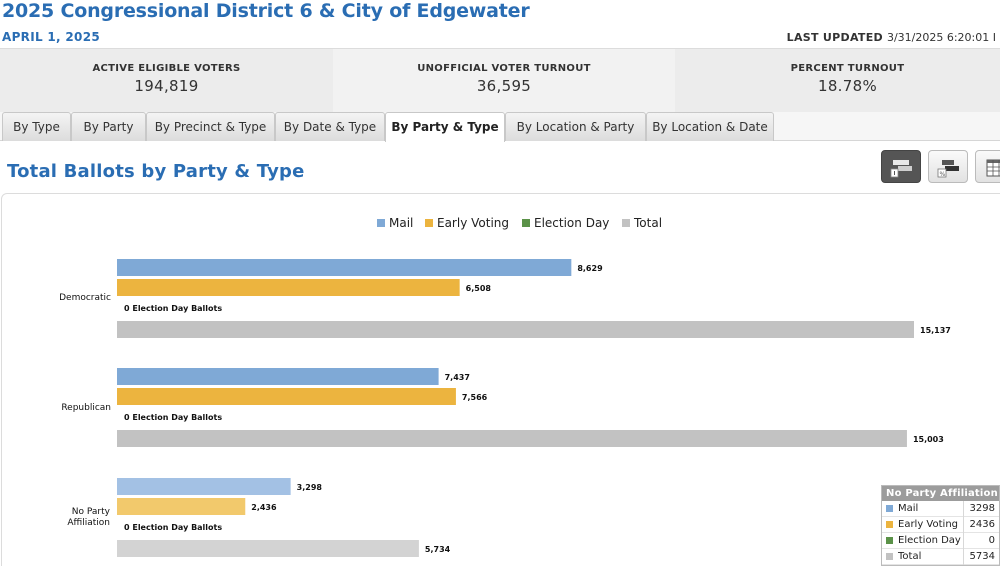 This screenshot has height=566, width=1000. I want to click on tooltip-row-election-day: Election Day 0, so click(940, 541).